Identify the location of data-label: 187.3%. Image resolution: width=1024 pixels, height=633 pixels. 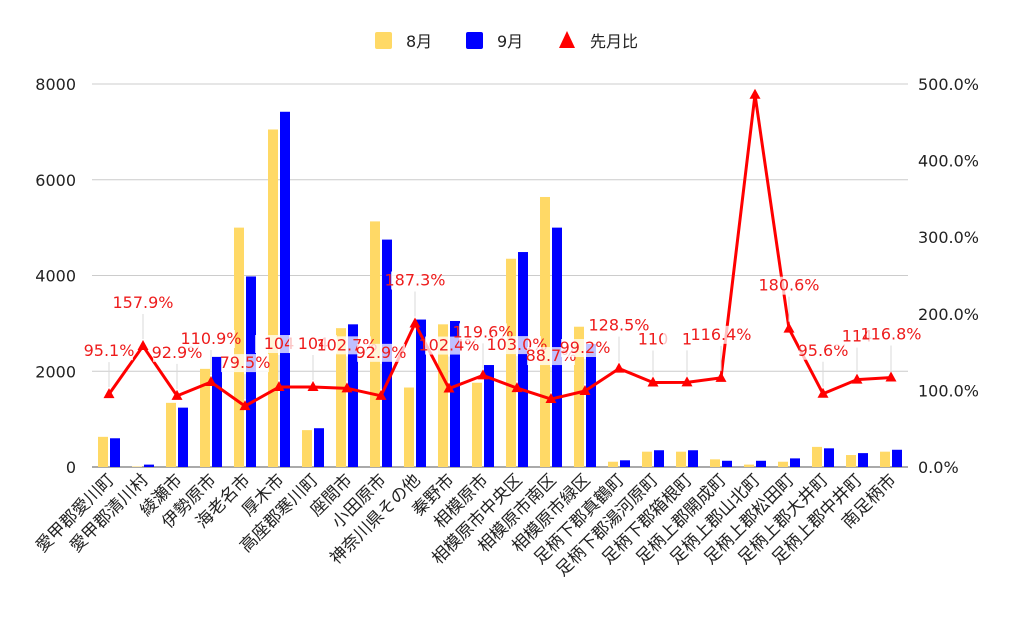
(414, 280).